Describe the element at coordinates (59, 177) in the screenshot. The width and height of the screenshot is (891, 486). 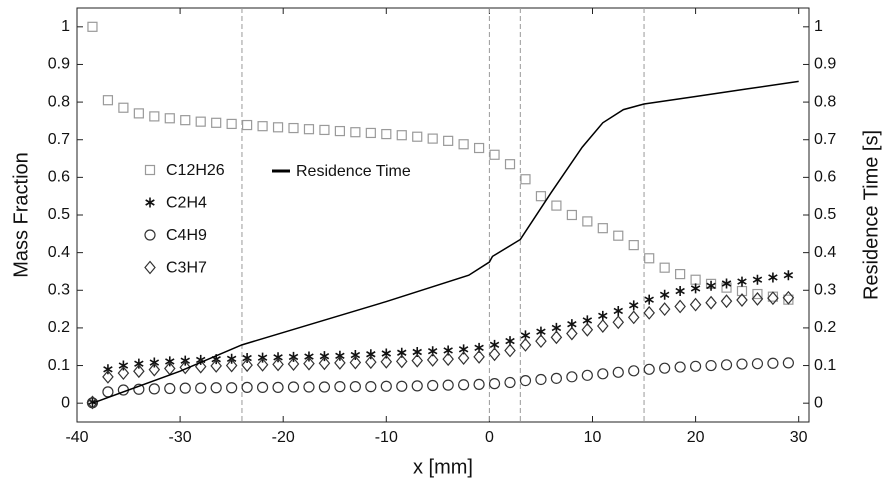
I see `y-tick-label: 0.6` at that location.